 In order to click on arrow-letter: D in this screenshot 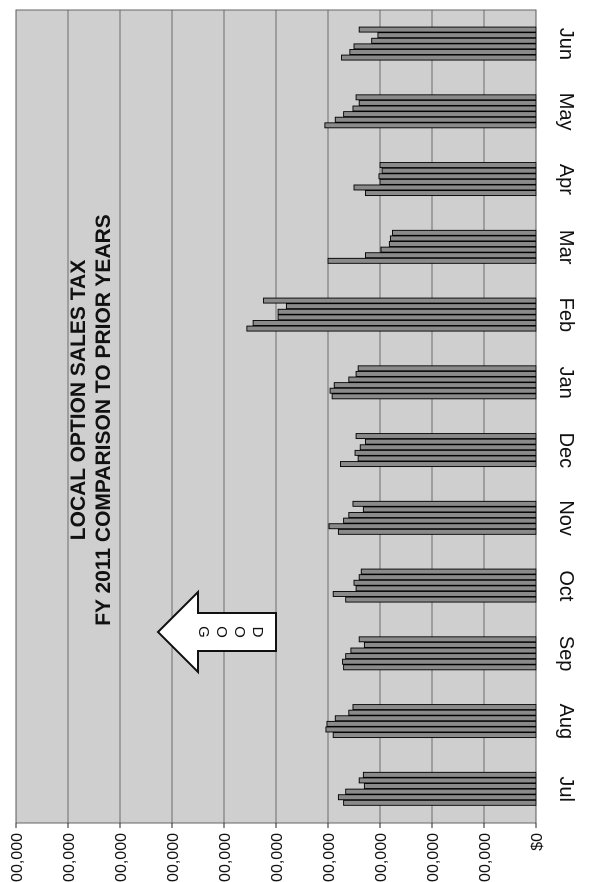, I will do `click(257, 632)`.